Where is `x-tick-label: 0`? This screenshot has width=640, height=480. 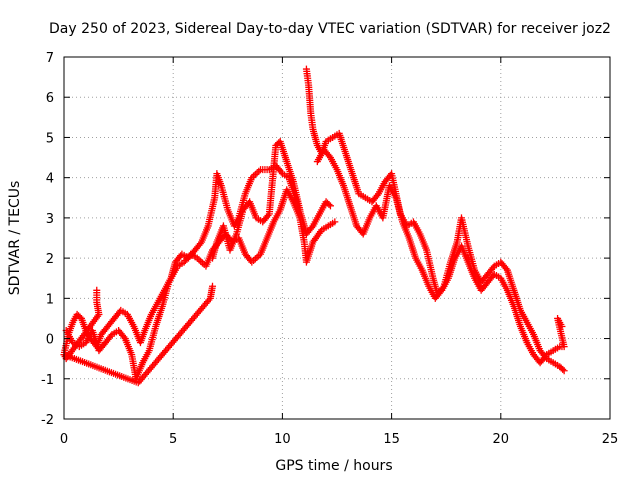 x-tick-label: 0 is located at coordinates (64, 439).